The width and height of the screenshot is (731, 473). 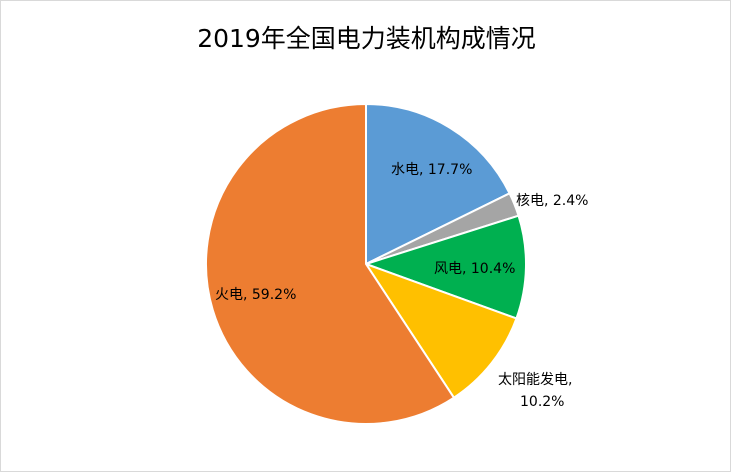 I want to click on data-label-2: 风电, 10.4%, so click(x=474, y=269).